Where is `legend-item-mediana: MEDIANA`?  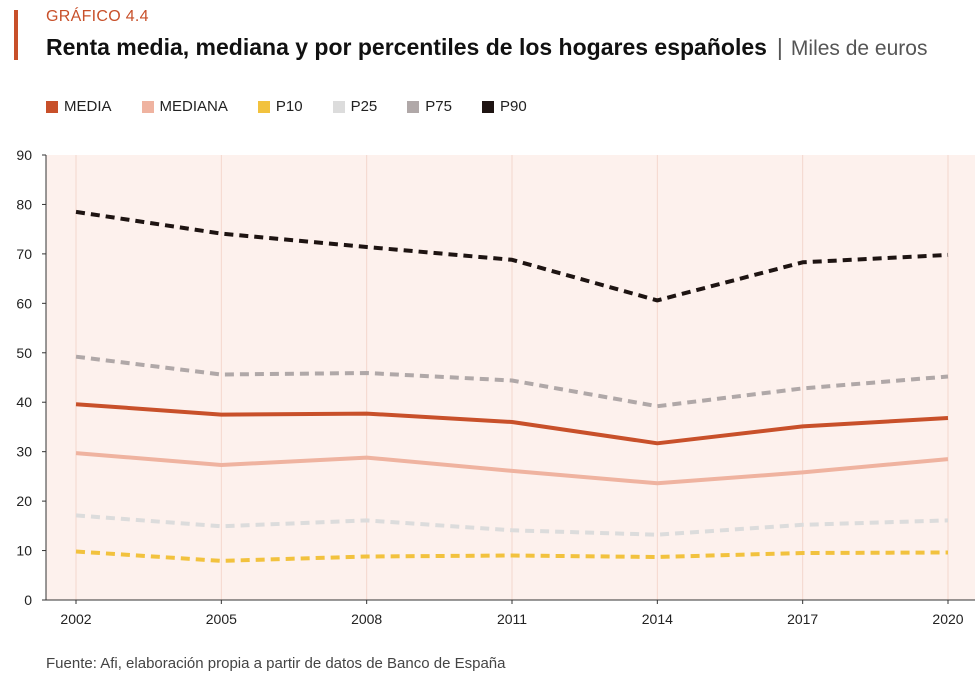
legend-item-mediana: MEDIANA is located at coordinates (184, 106).